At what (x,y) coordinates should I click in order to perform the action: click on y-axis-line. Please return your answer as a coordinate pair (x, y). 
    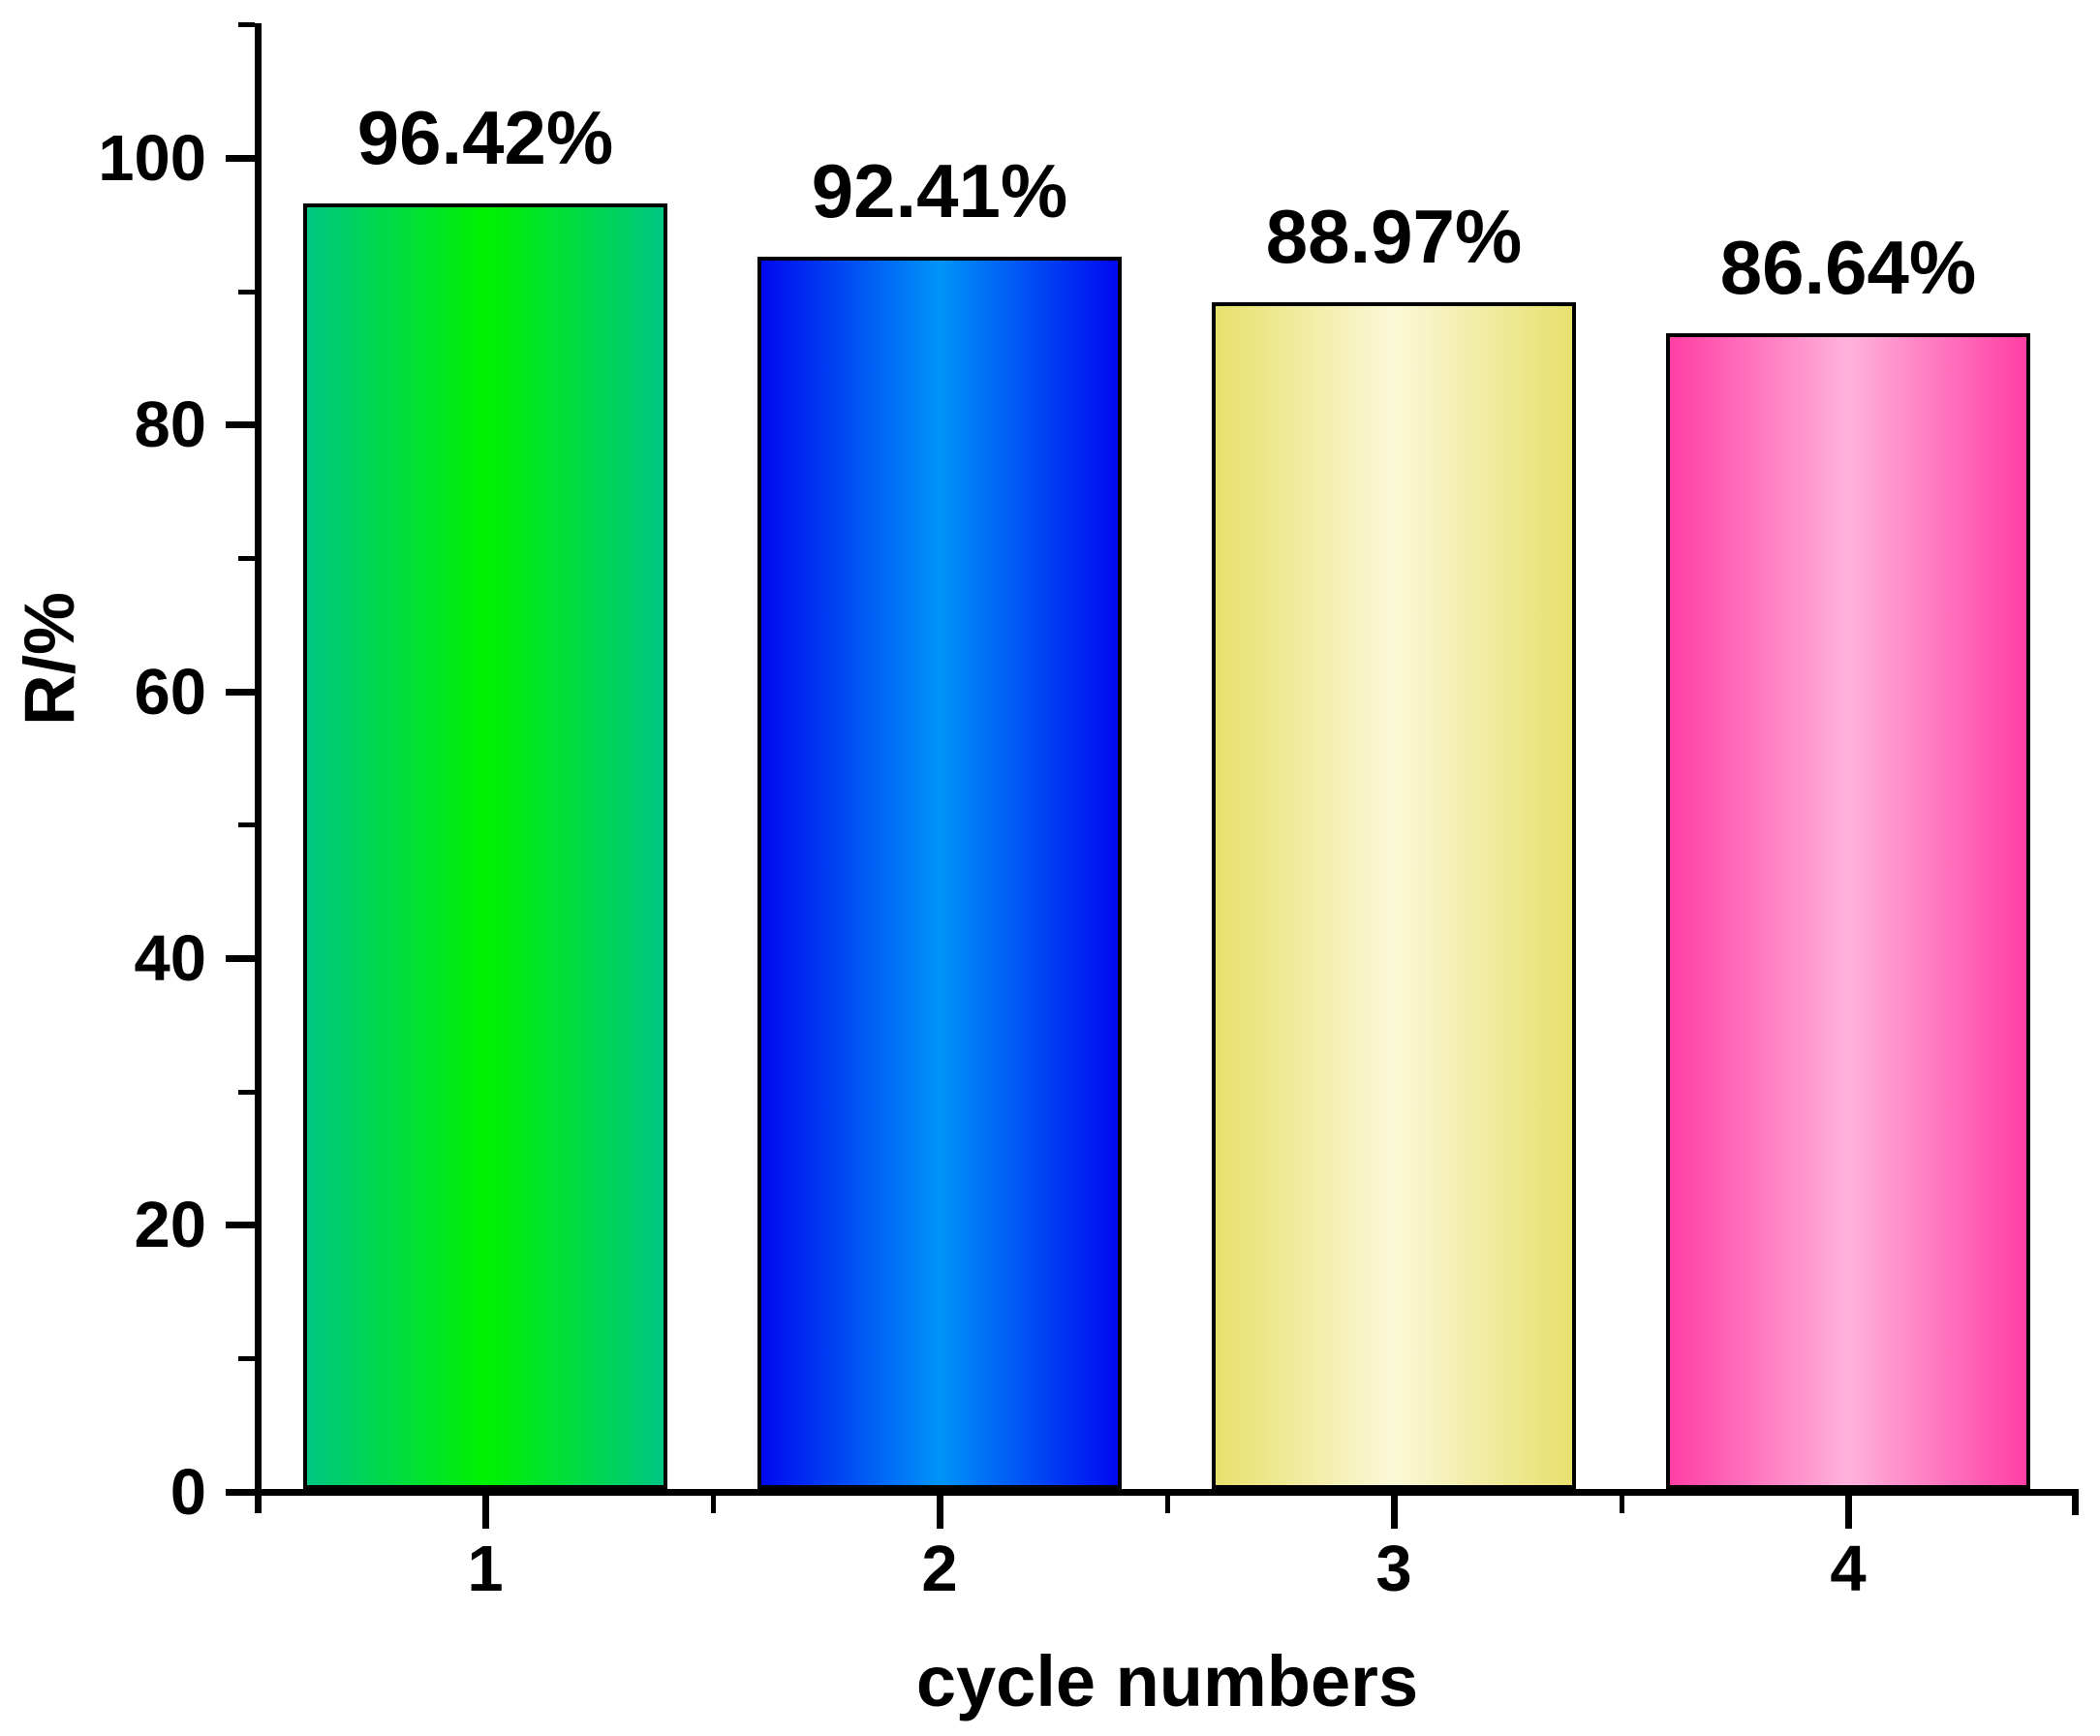
    Looking at the image, I should click on (258, 768).